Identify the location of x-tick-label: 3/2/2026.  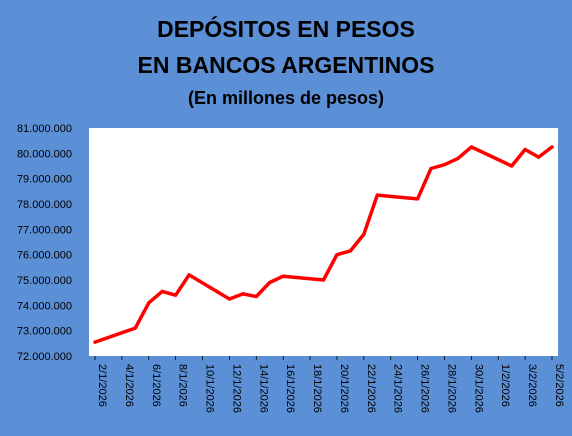
(532, 385).